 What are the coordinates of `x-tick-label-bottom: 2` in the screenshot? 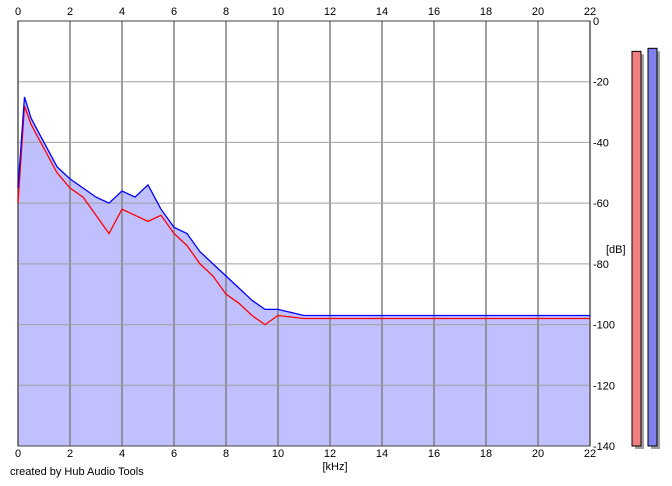 It's located at (70, 454).